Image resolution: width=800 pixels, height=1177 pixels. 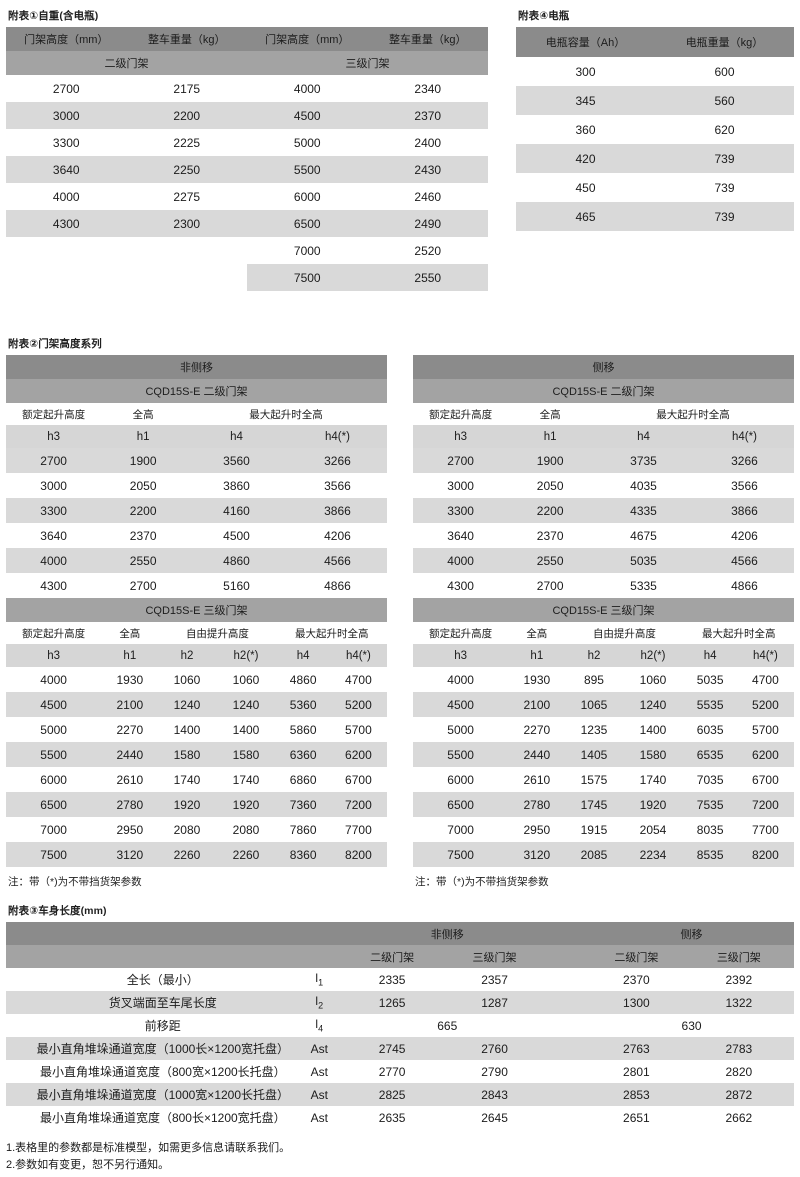 I want to click on table2-sideshift-two-stage-cell: 3000, so click(x=460, y=485).